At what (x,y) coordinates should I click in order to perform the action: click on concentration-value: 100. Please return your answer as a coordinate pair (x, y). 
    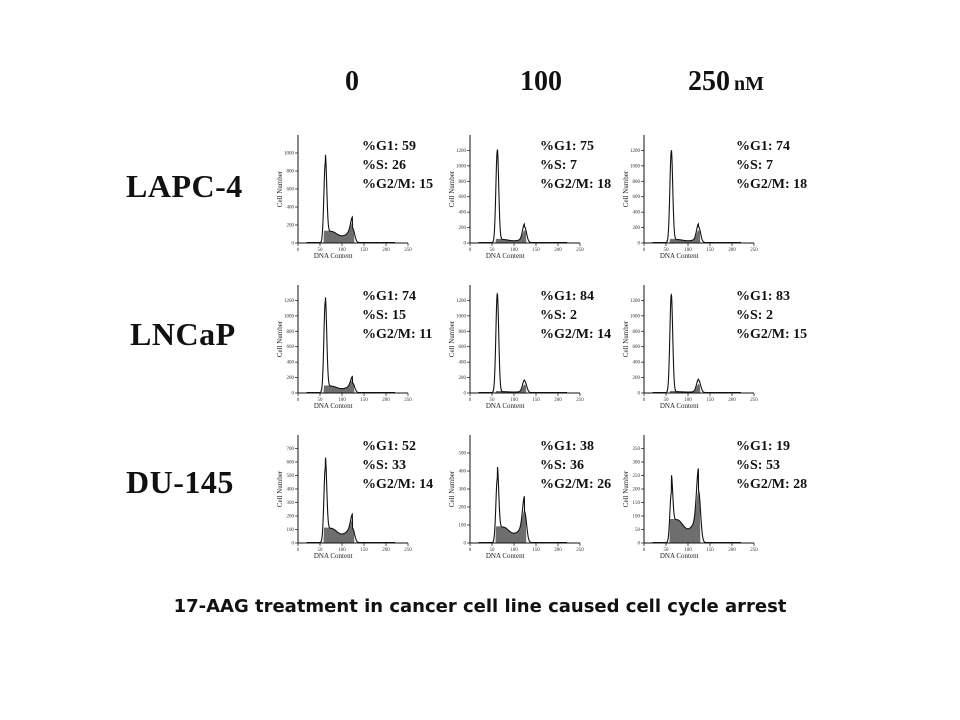
    Looking at the image, I should click on (541, 81).